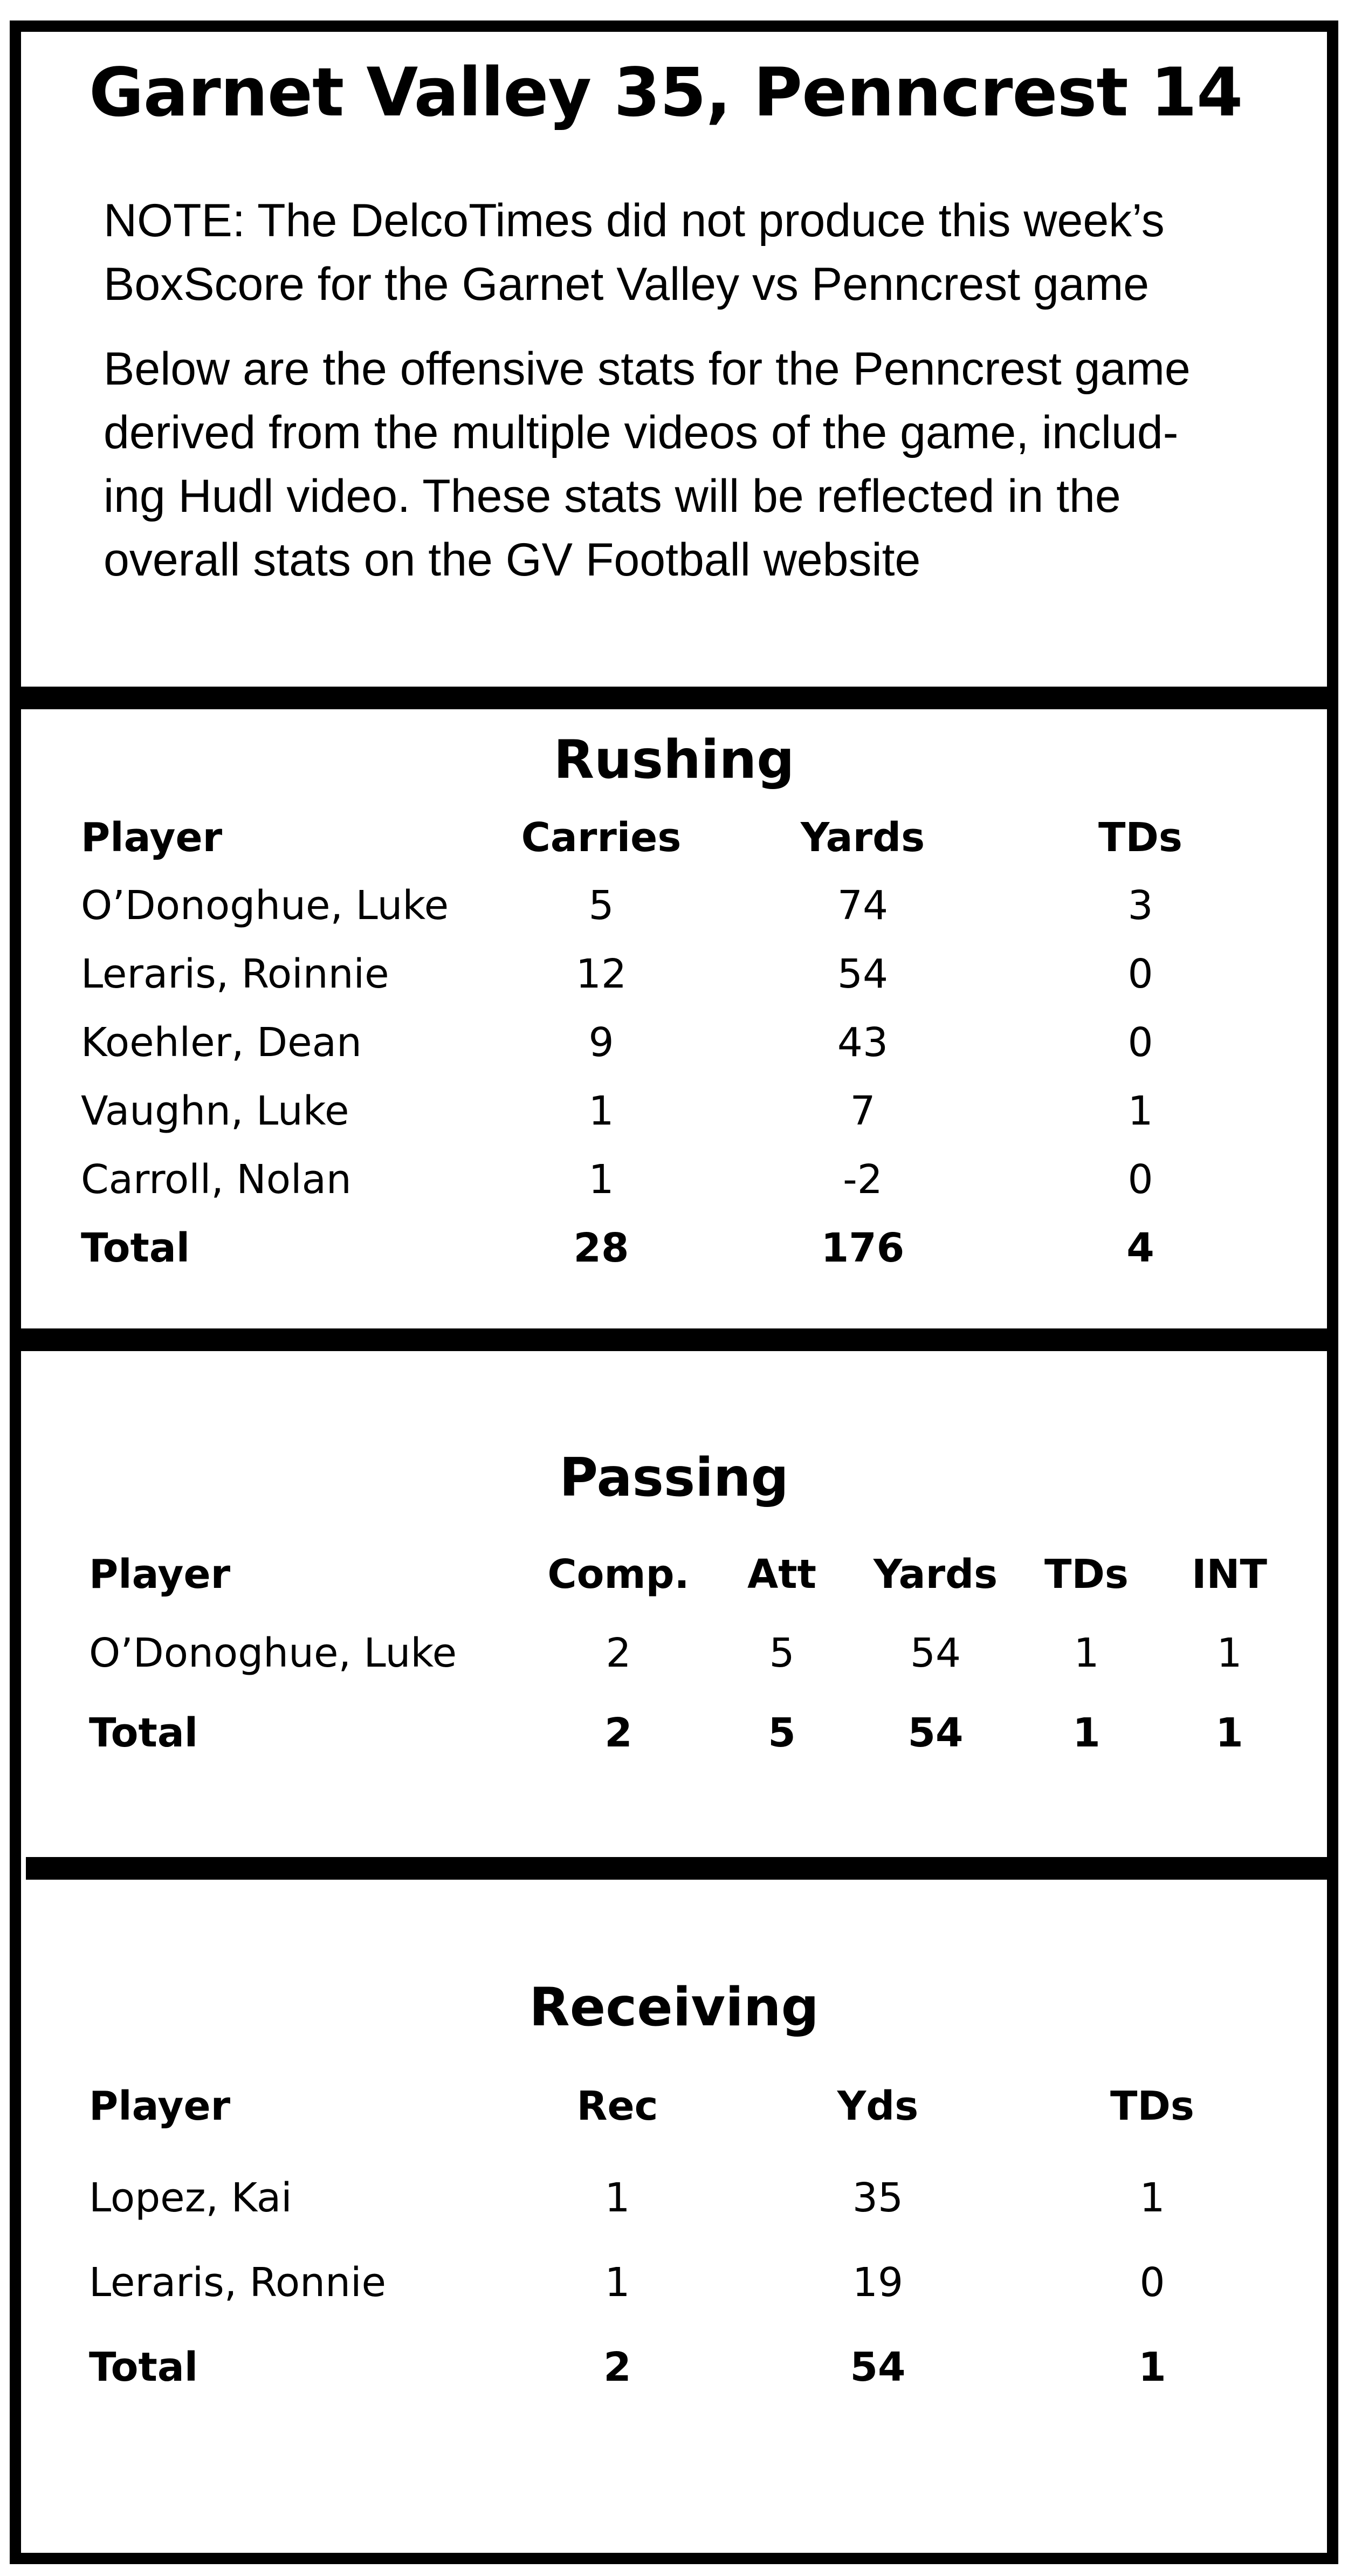 The image size is (1348, 2576). I want to click on rushing-row-cell: 12, so click(601, 974).